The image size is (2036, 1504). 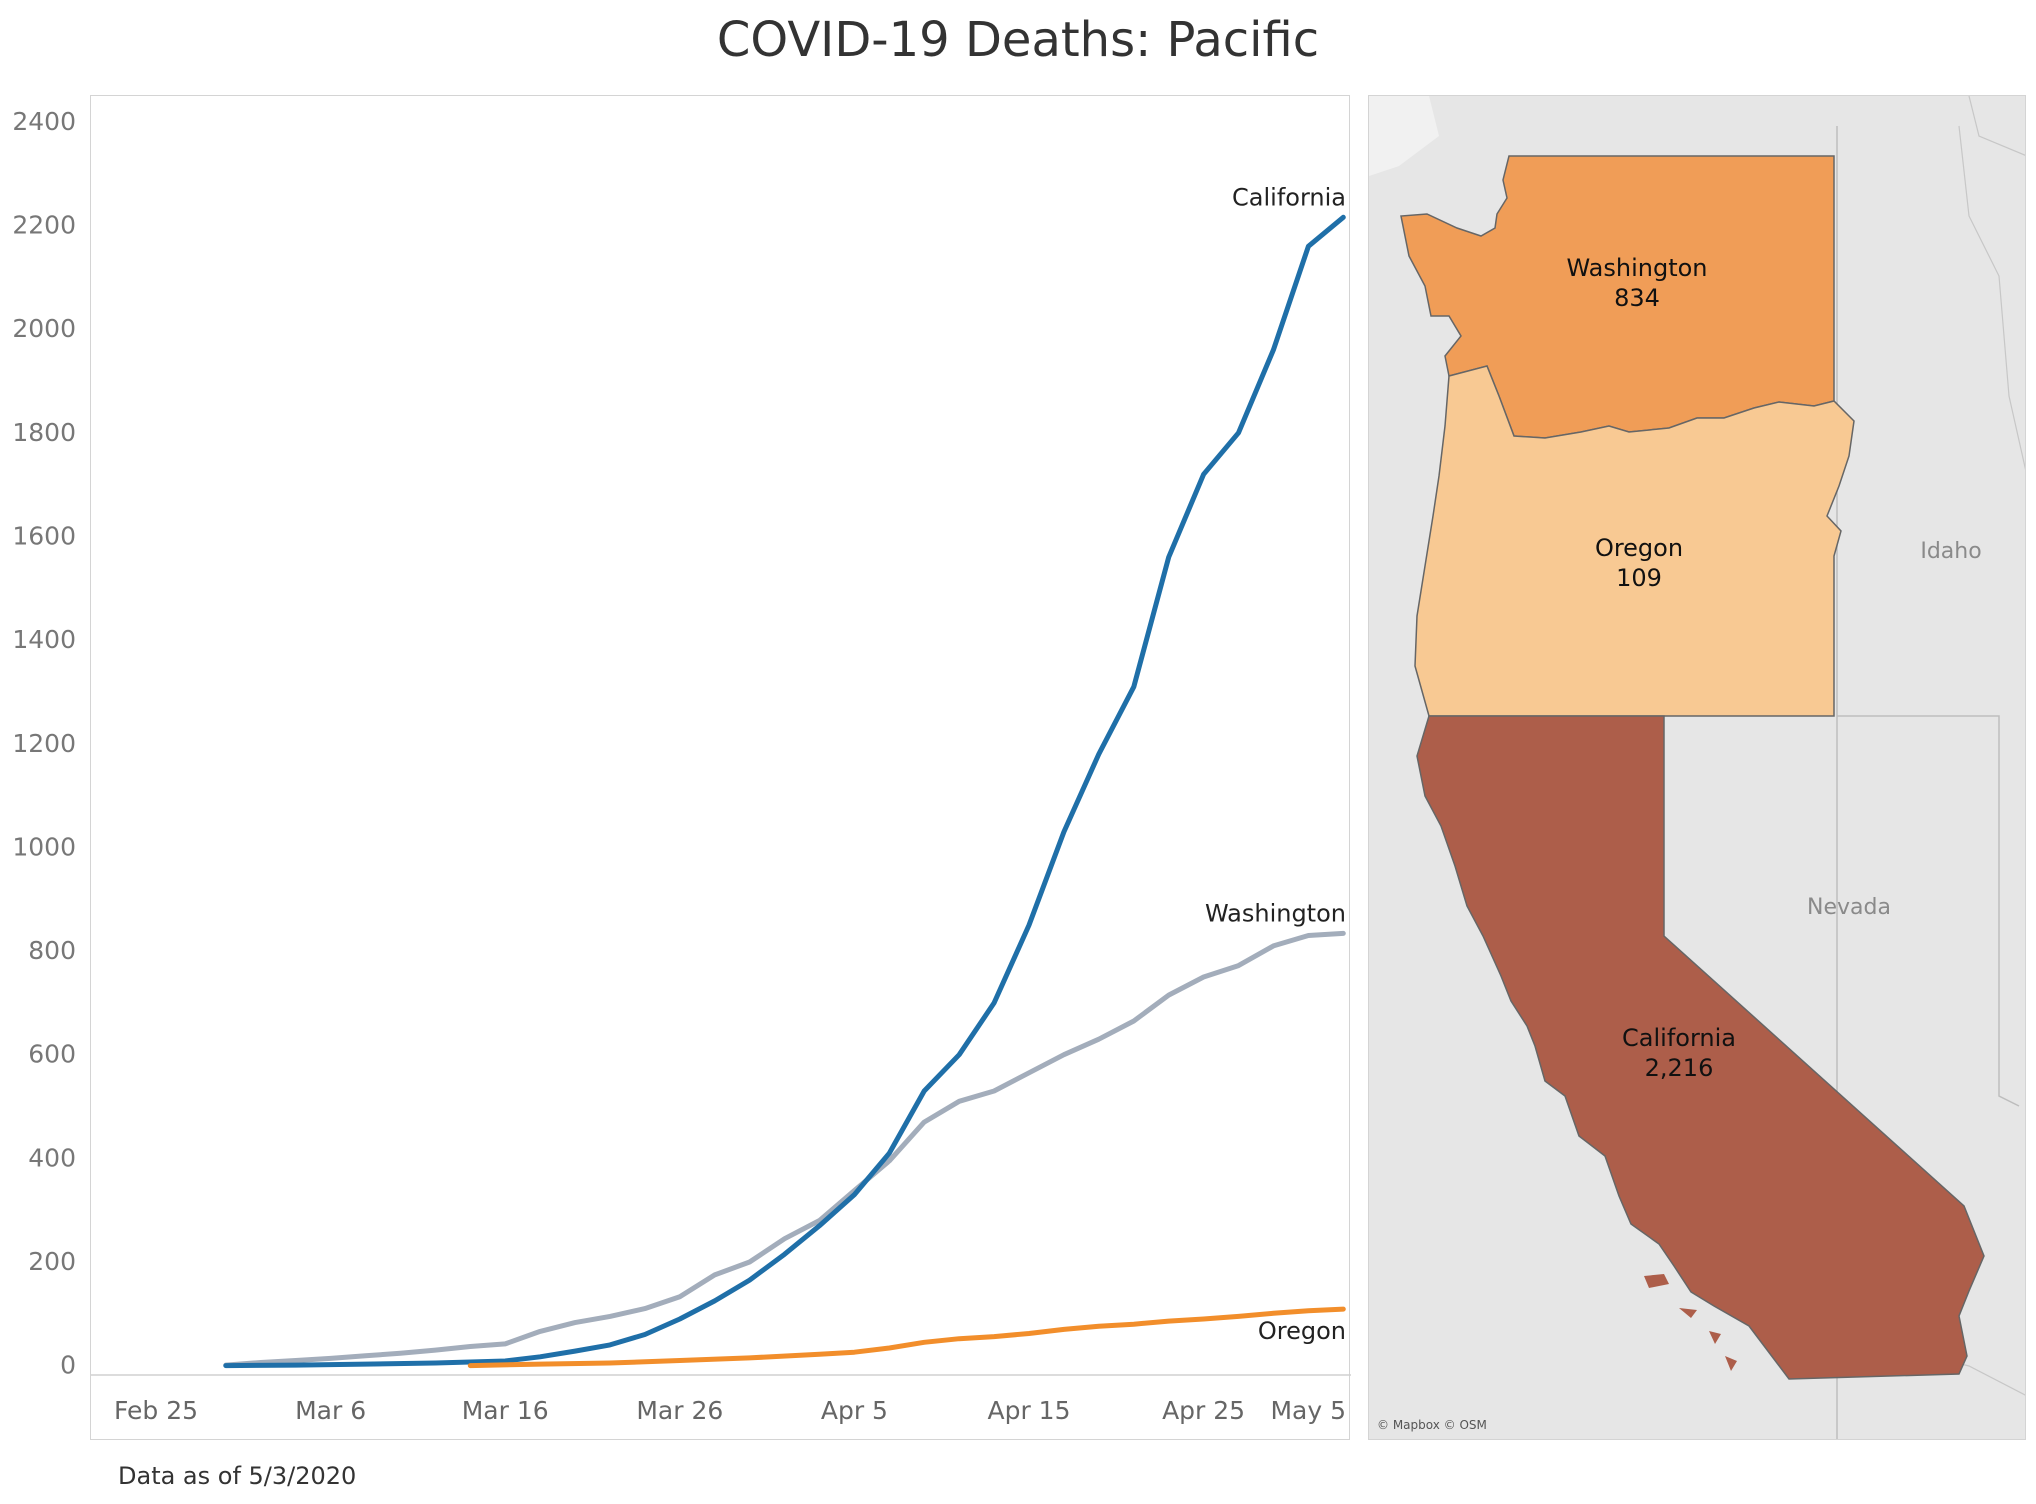 What do you see at coordinates (1637, 298) in the screenshot?
I see `state-label-value: 834` at bounding box center [1637, 298].